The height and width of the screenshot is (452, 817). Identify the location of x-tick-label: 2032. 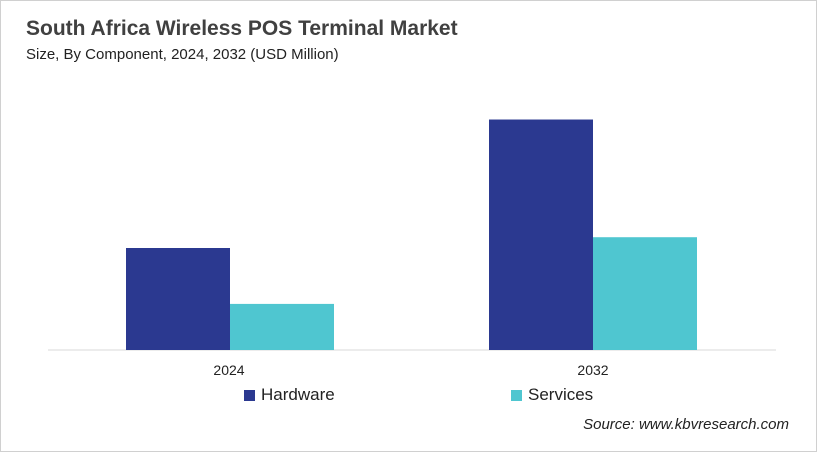
(592, 370).